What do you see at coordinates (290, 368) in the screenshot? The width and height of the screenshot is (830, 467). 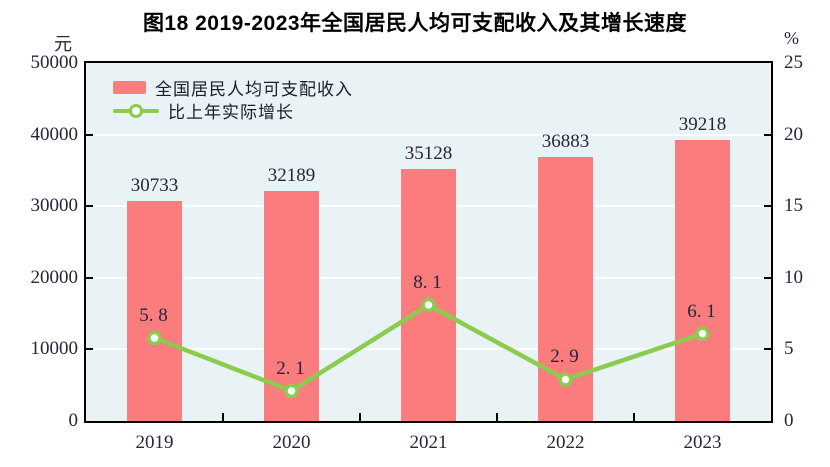 I see `growth-value-label: 2. 1` at bounding box center [290, 368].